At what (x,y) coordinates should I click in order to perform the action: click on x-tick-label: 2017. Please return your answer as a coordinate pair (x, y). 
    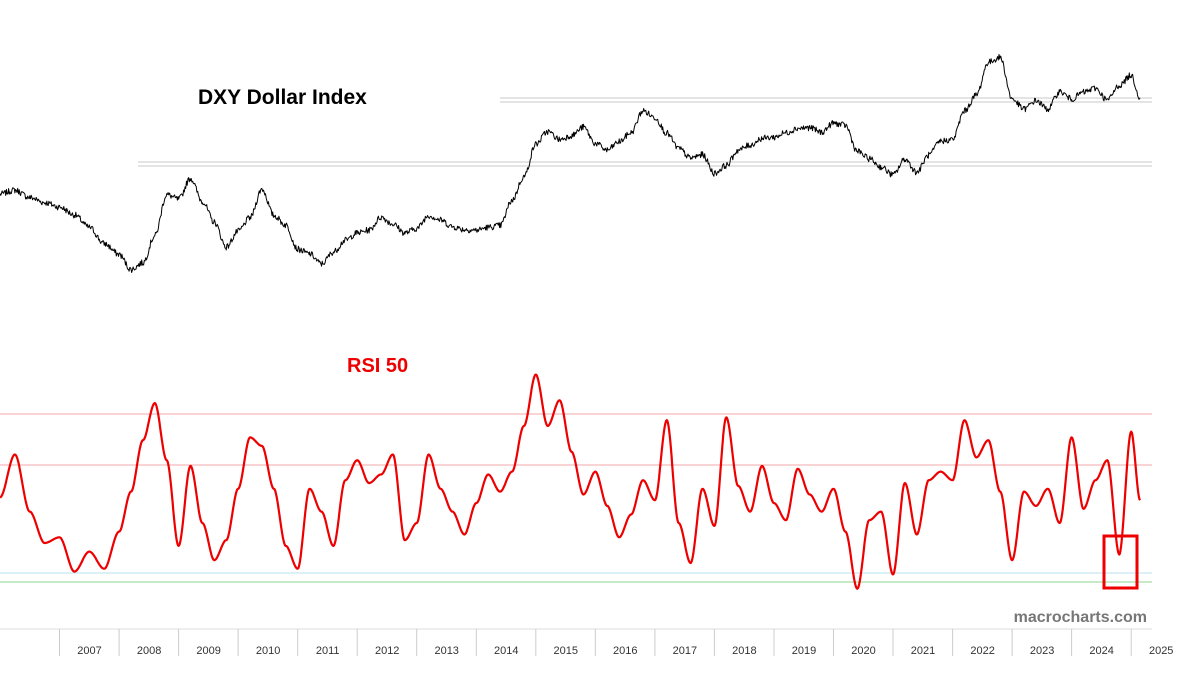
    Looking at the image, I should click on (685, 651).